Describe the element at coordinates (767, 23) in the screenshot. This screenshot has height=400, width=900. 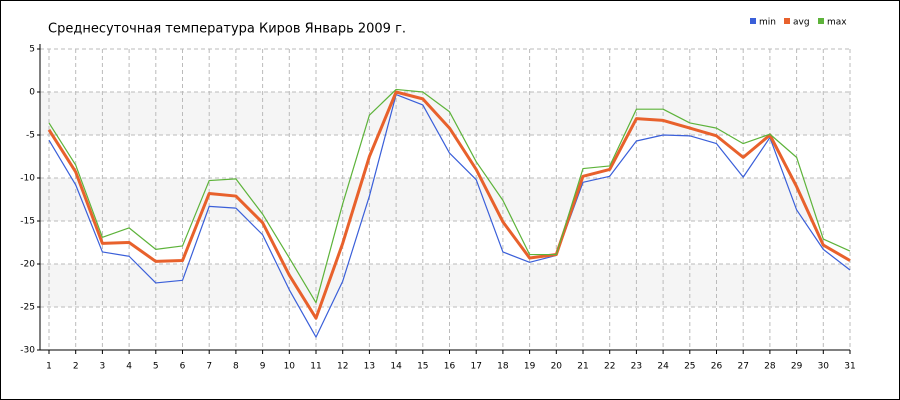
I see `legend-label: min` at that location.